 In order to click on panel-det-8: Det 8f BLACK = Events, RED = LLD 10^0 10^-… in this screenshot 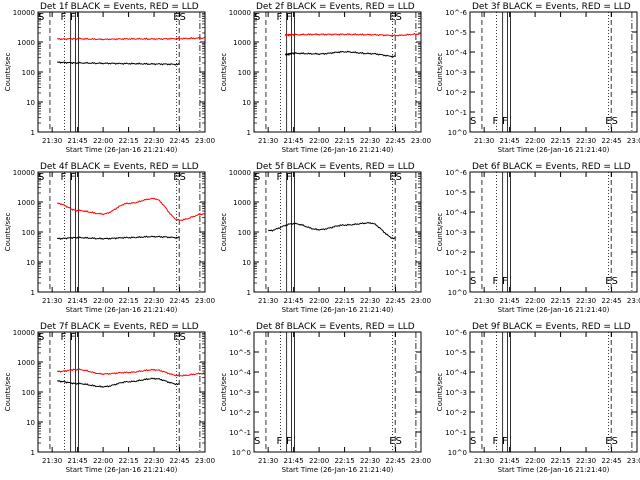, I will do `click(325, 398)`.